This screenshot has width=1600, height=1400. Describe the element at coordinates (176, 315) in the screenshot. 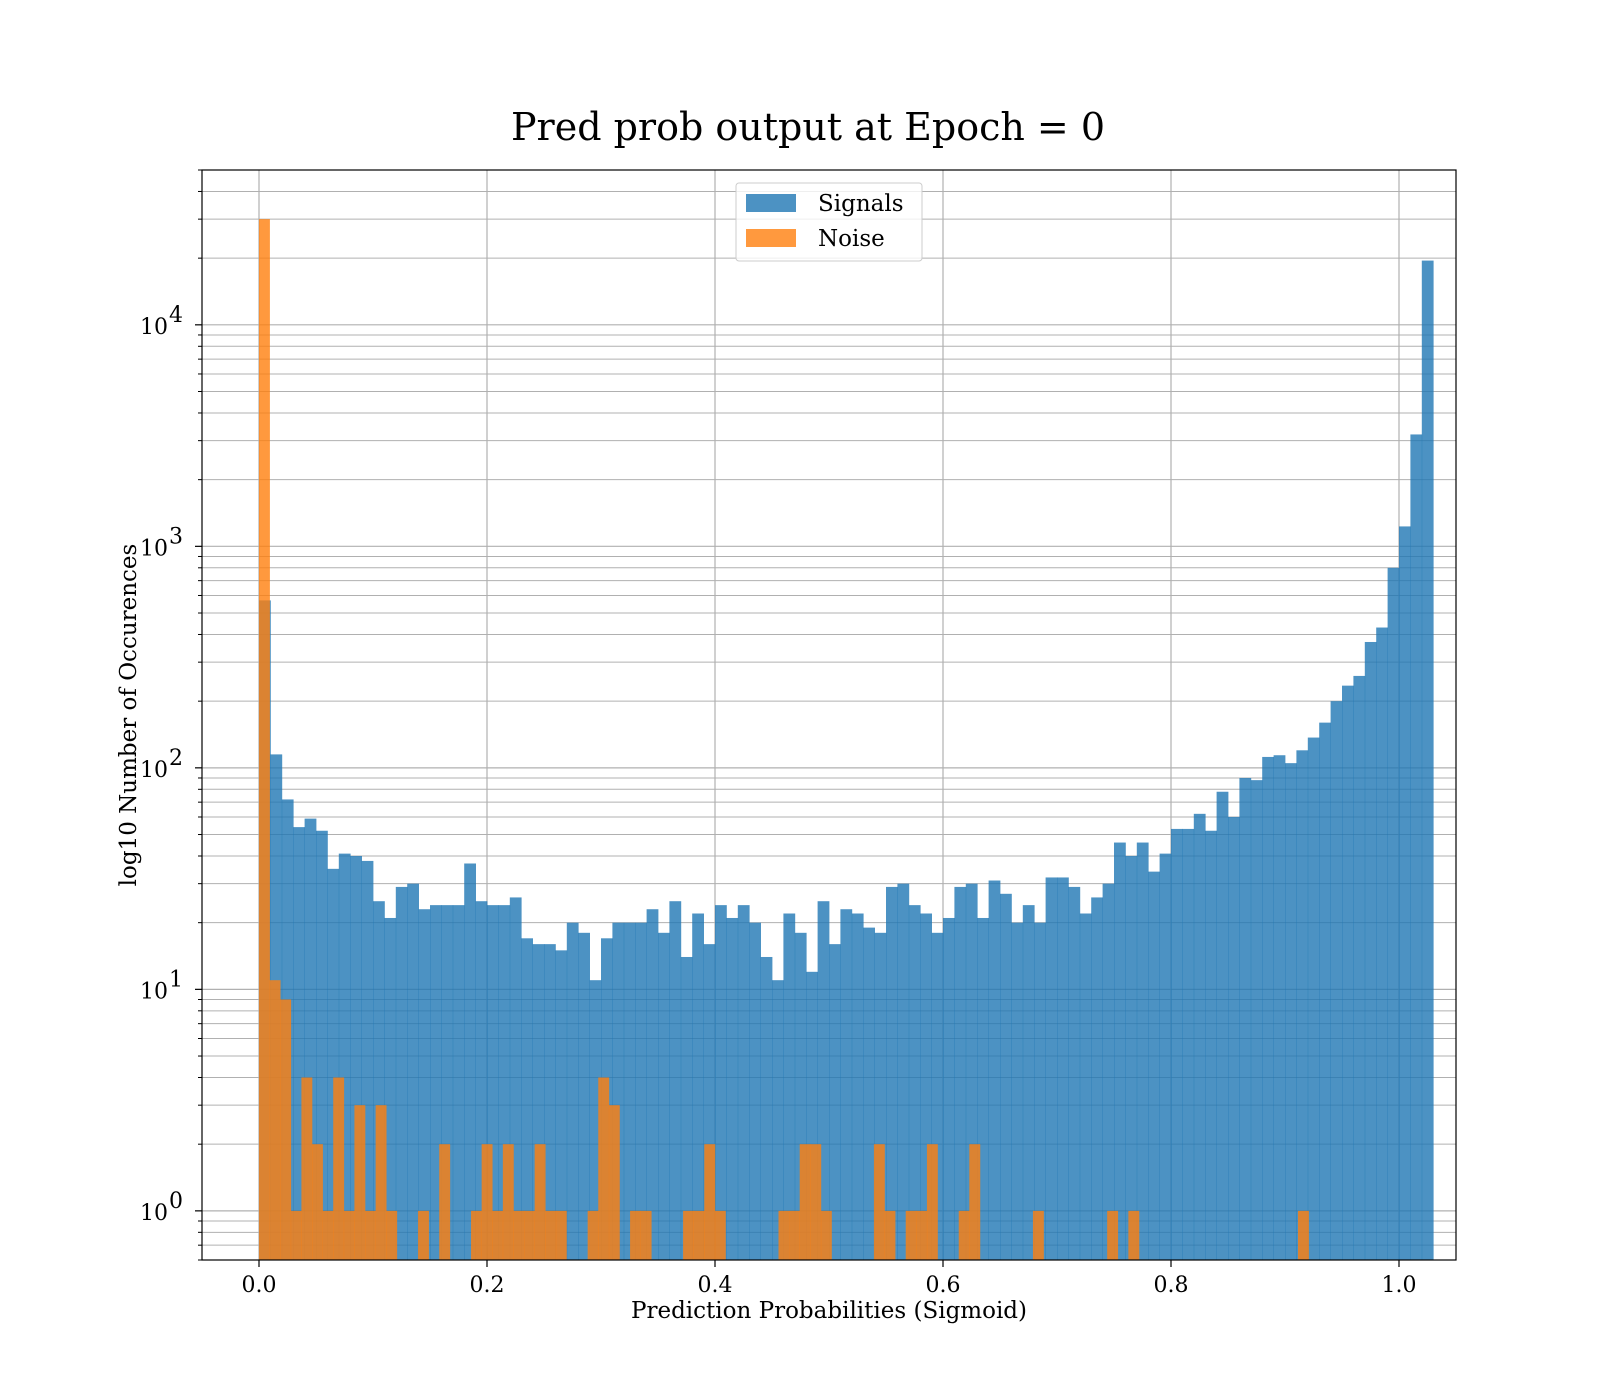

I see `y-tick-exponent: 4` at that location.